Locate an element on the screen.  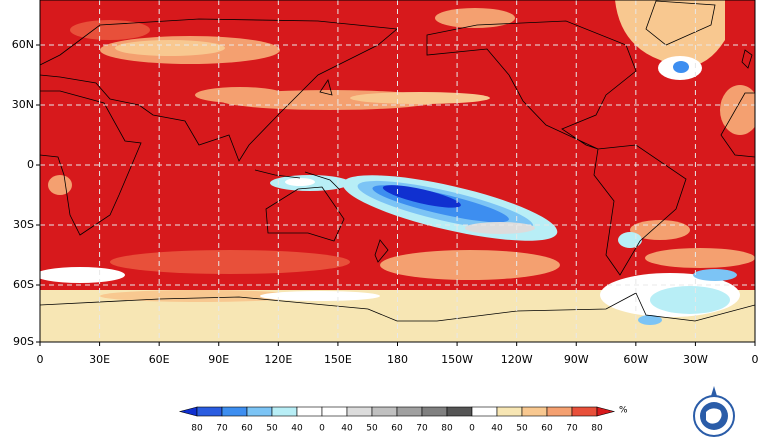
lat-label: 30S is located at coordinates (23, 224).